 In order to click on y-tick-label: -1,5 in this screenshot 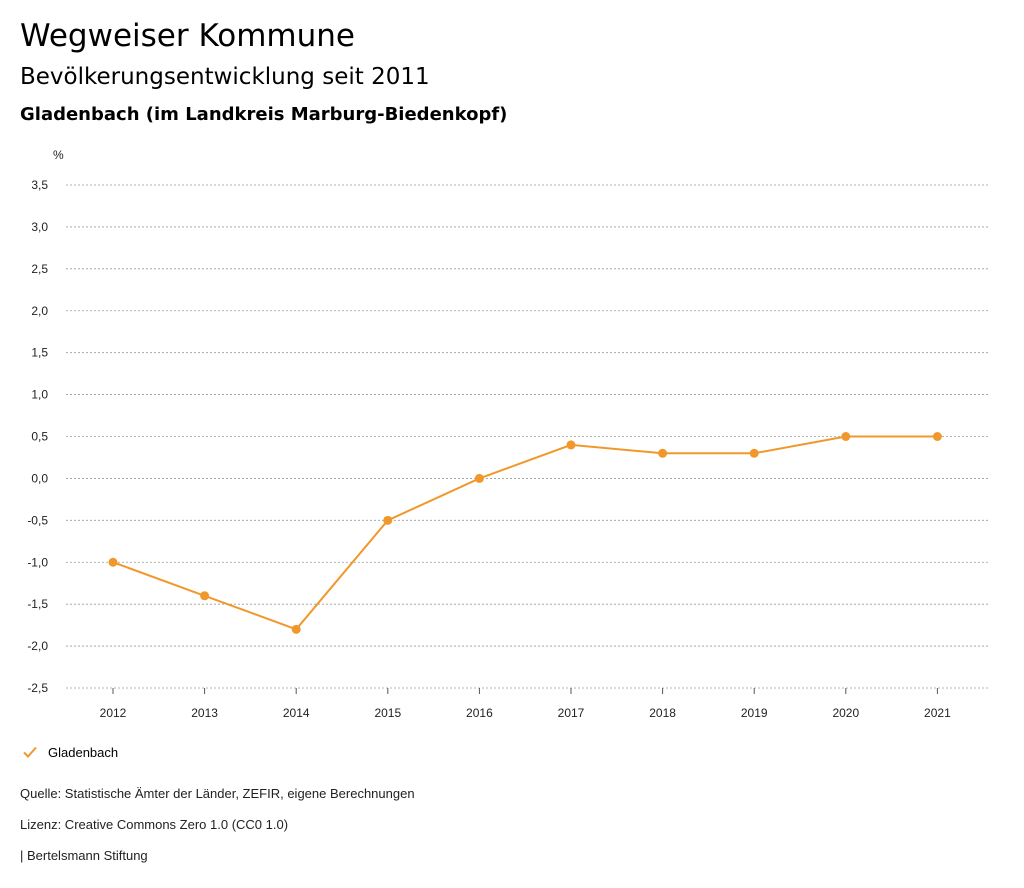, I will do `click(37, 604)`.